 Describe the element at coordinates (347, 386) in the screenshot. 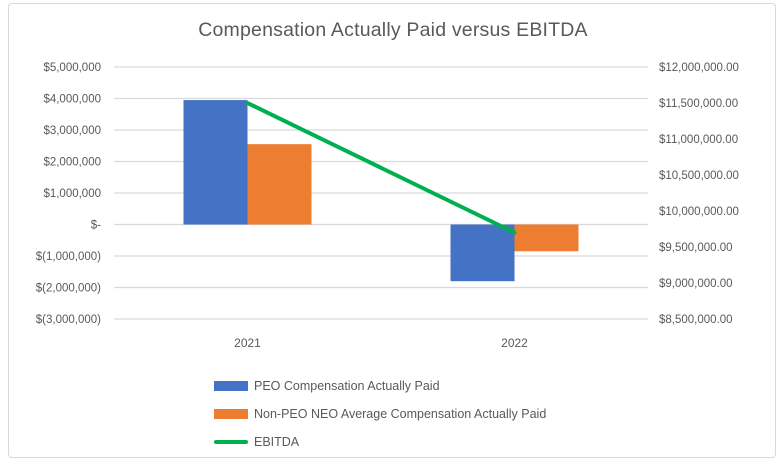

I see `legend-label-peo: PEO Compensation Actually Paid` at that location.